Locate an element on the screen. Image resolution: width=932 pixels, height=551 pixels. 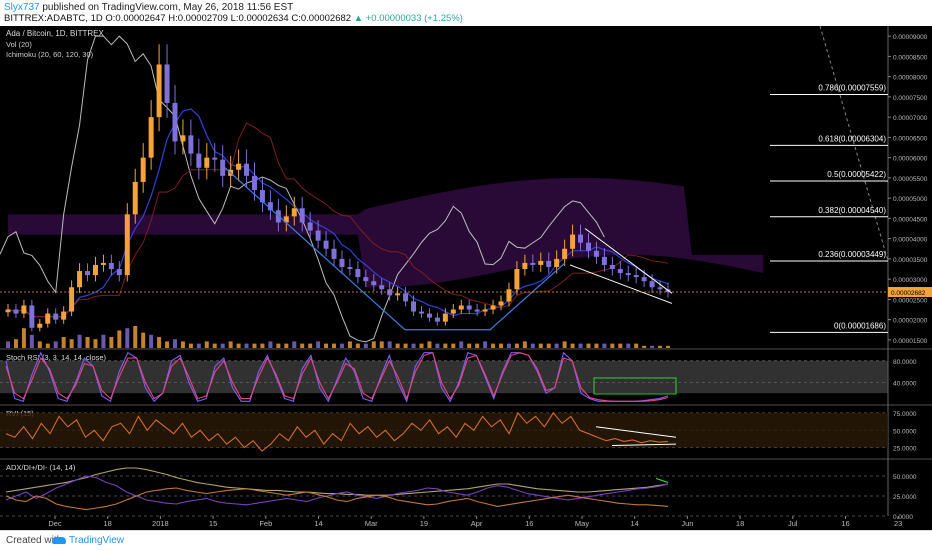
low-label: L: is located at coordinates (234, 18).